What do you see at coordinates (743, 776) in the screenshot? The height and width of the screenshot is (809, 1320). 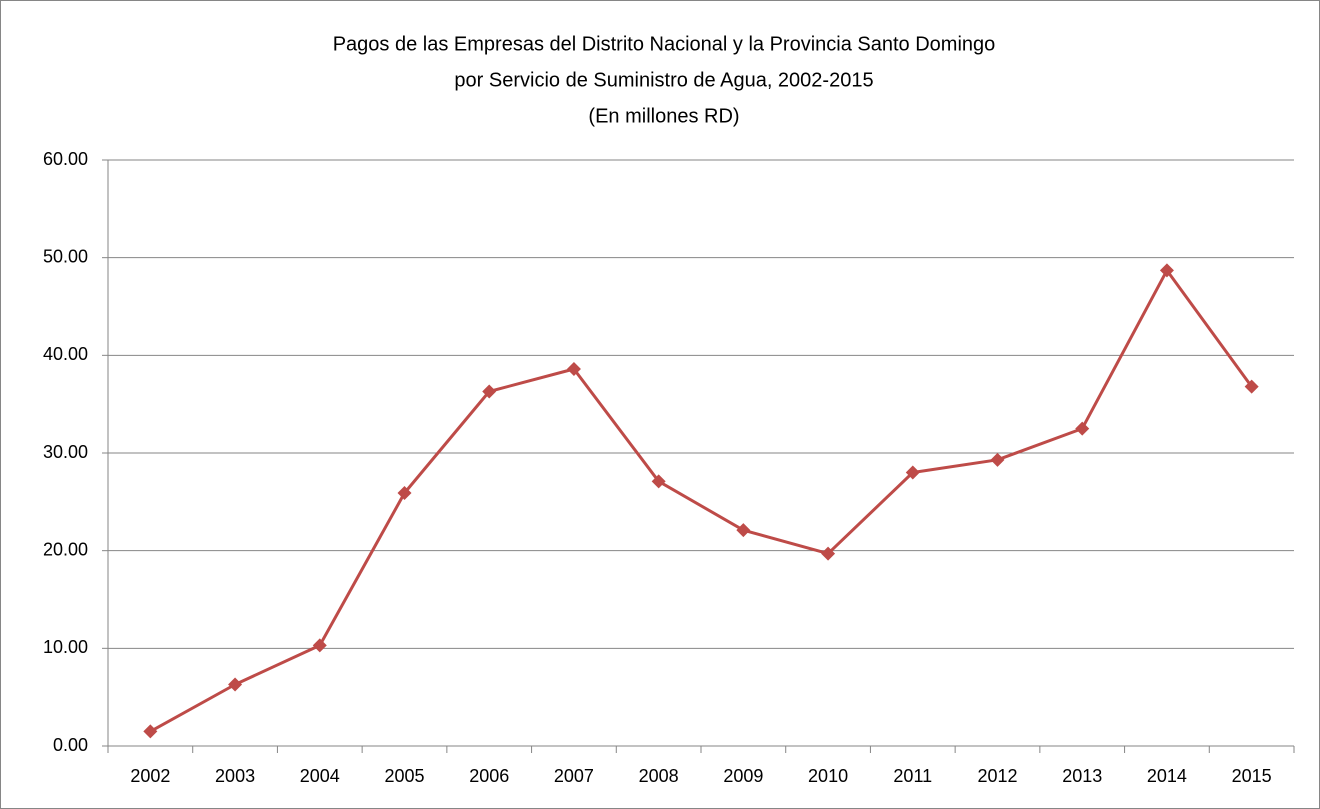 I see `x-tick-label: 2009` at bounding box center [743, 776].